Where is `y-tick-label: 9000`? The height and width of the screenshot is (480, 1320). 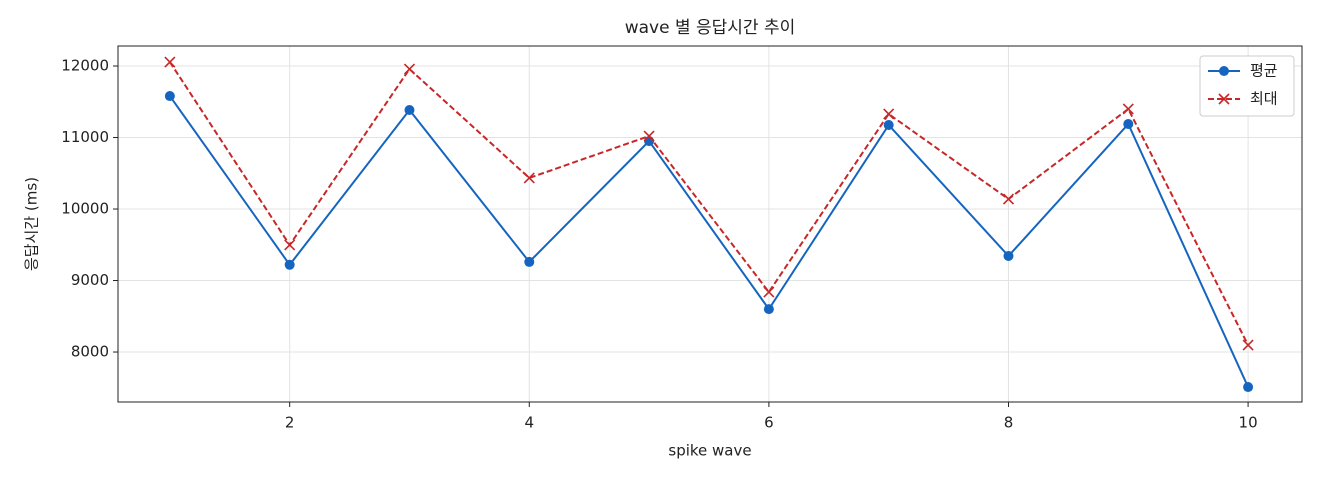
y-tick-label: 9000 is located at coordinates (90, 280).